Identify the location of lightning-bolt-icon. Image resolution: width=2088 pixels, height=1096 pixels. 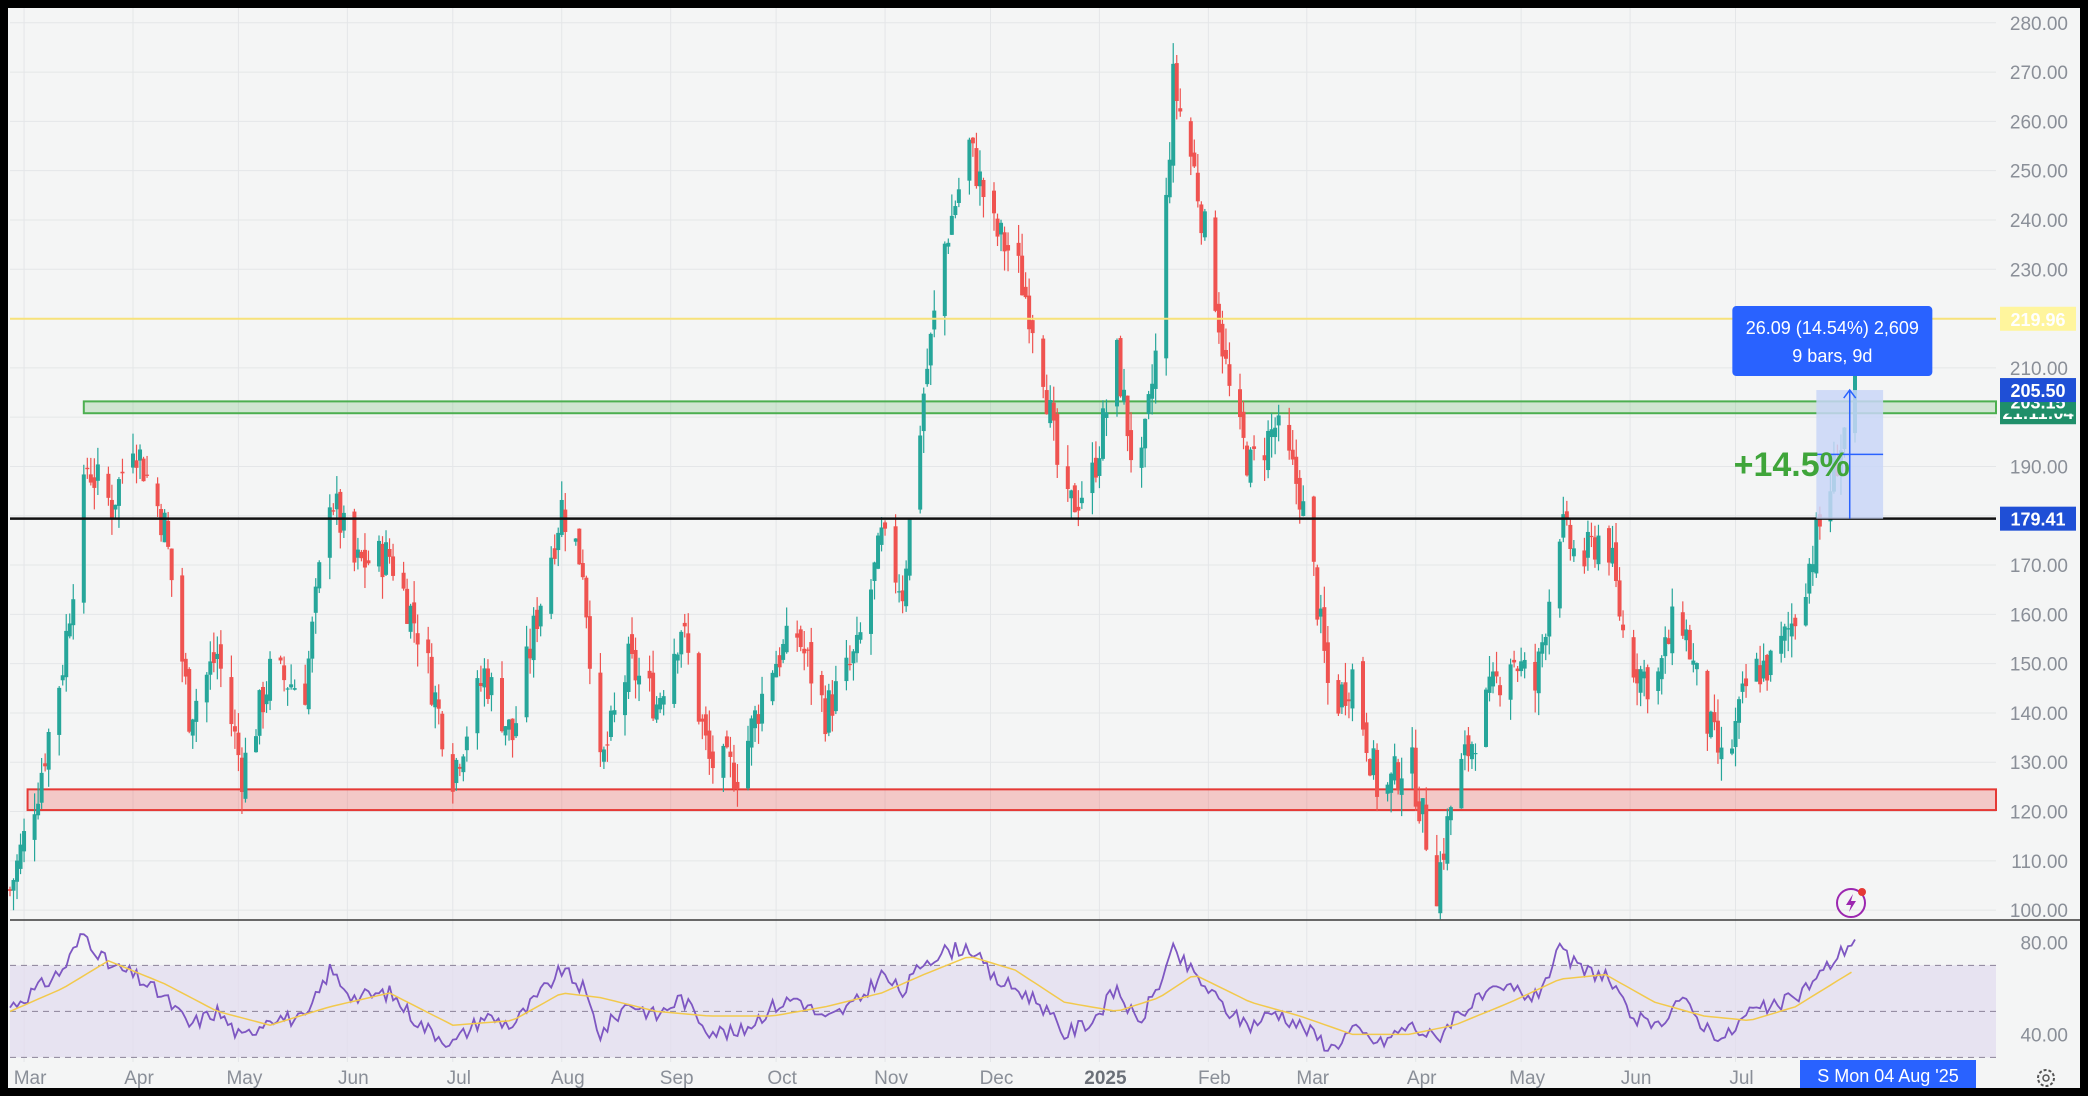
(1851, 903).